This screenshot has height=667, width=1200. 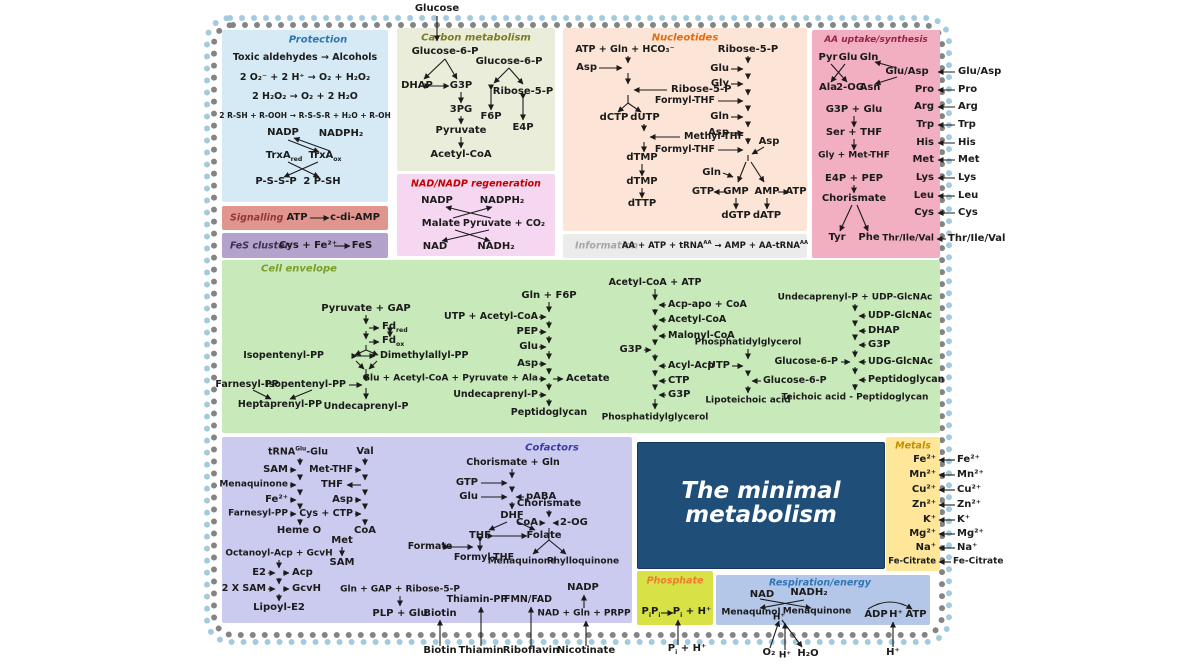 What do you see at coordinates (900, 316) in the screenshot?
I see `cell-envelope-udp-glcnac: UDP-GlcNAc` at bounding box center [900, 316].